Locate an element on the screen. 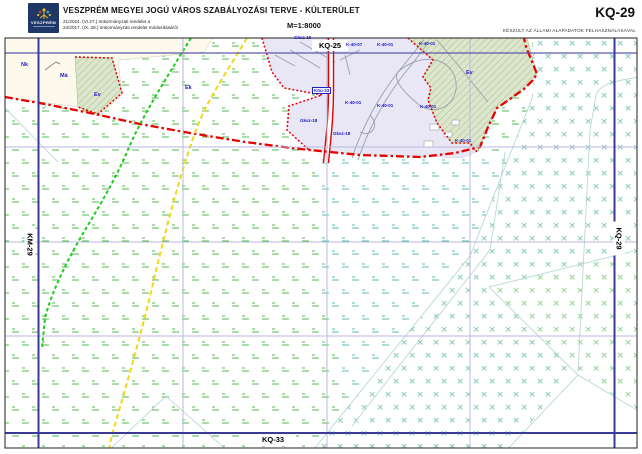 This screenshot has height=454, width=642. zone-label-k4001-c: K-40-01 is located at coordinates (428, 106).